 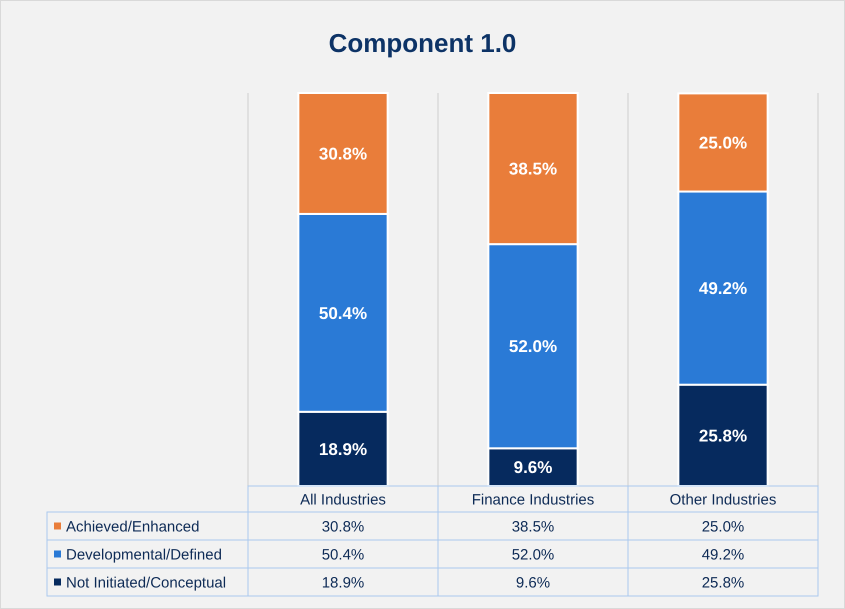 I want to click on data-label: 18.9%, so click(x=343, y=583).